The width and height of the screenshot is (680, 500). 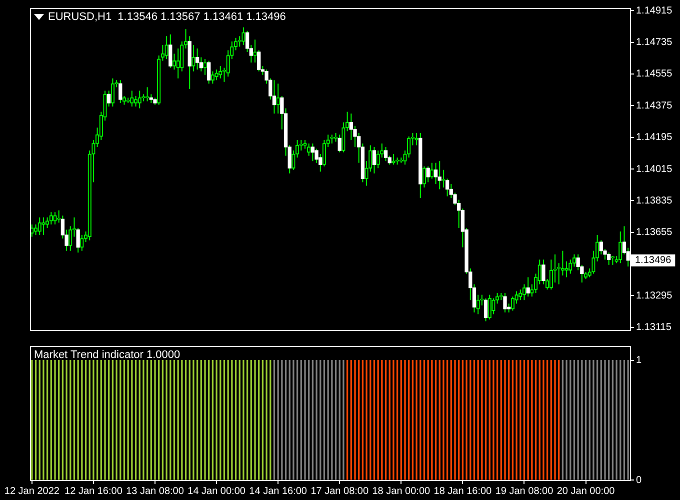 What do you see at coordinates (639, 480) in the screenshot?
I see `y-tick-label: 0` at bounding box center [639, 480].